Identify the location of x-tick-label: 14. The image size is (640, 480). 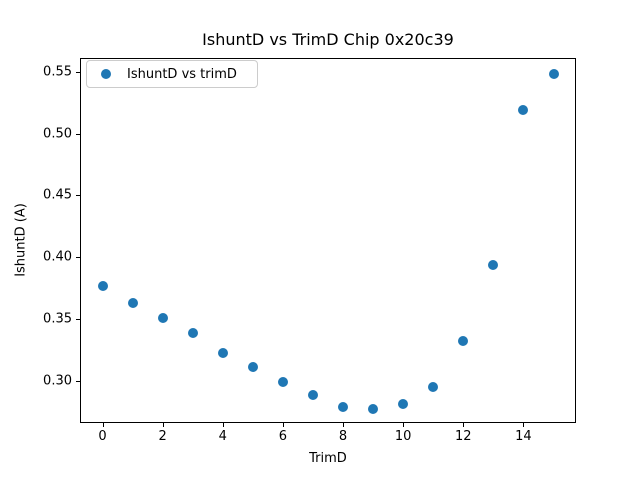
(523, 436).